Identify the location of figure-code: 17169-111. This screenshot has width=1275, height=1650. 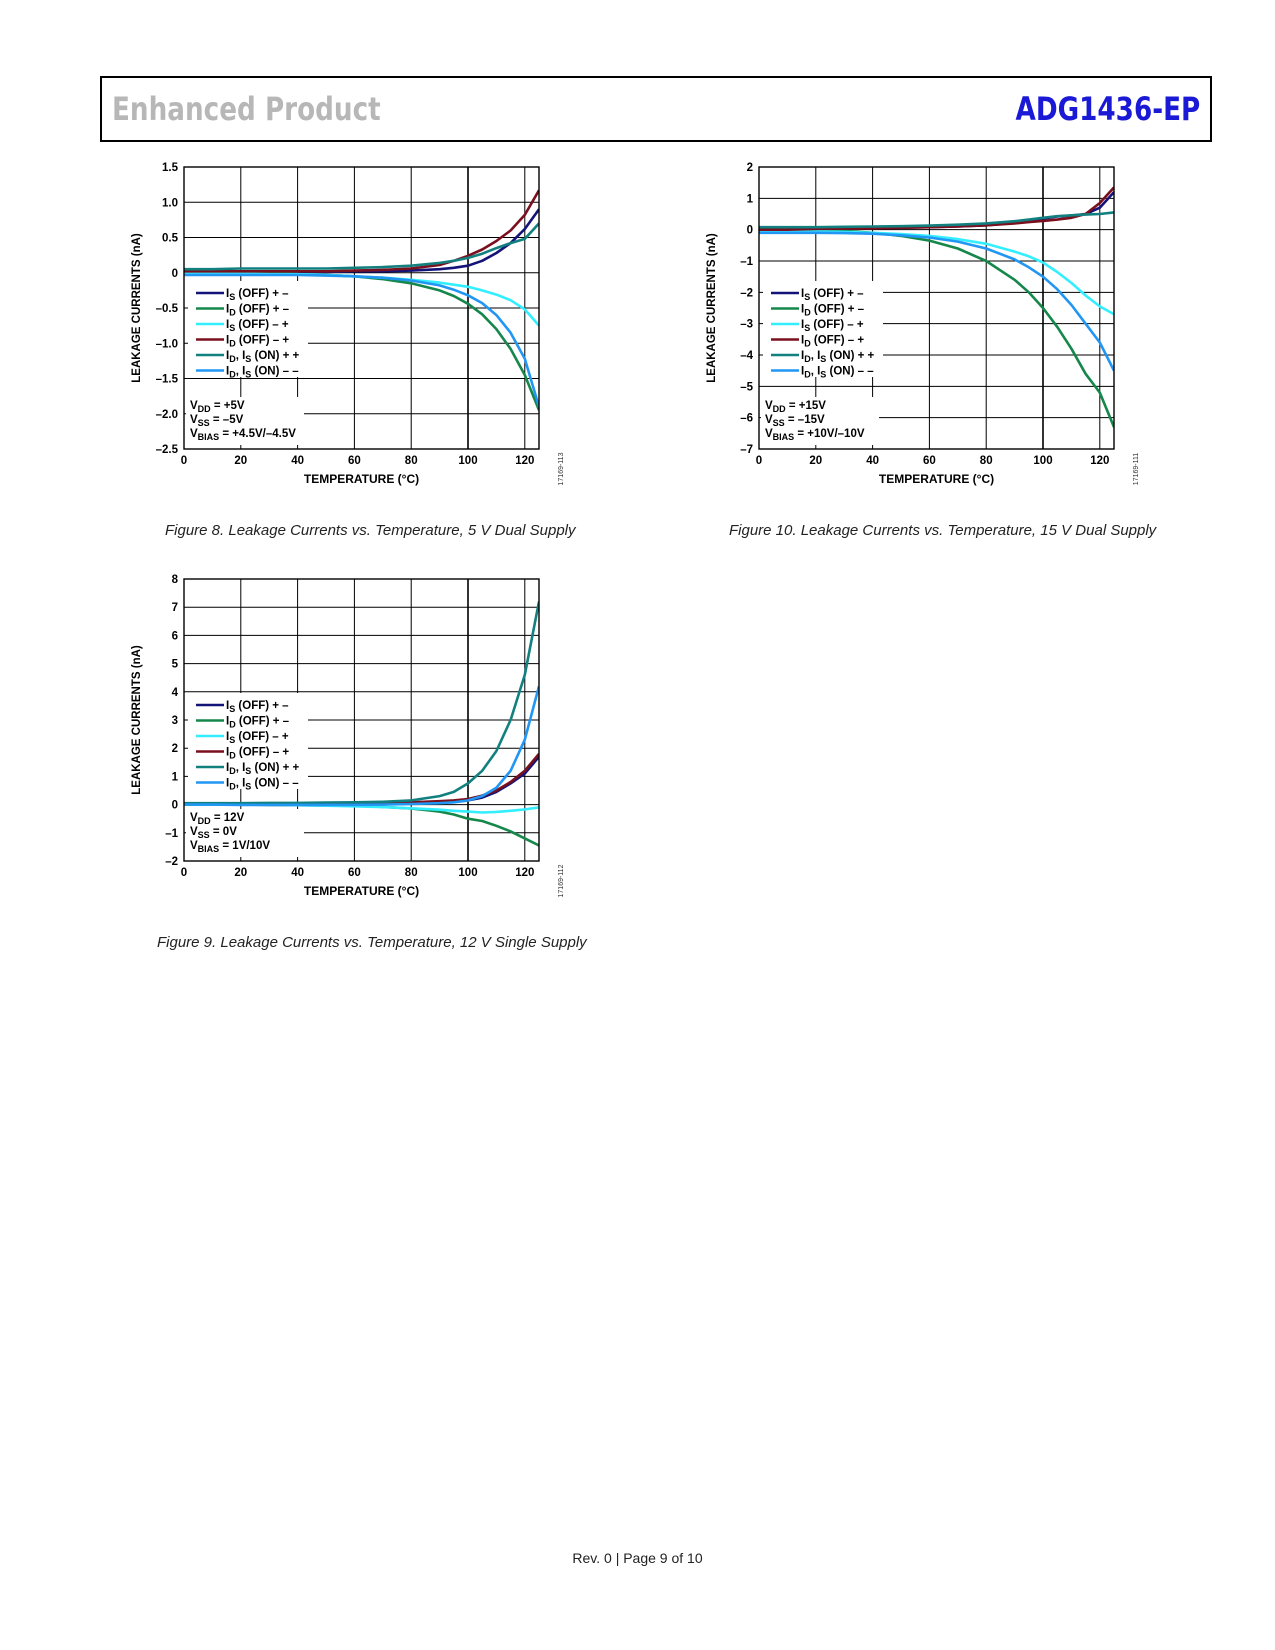
(1136, 469).